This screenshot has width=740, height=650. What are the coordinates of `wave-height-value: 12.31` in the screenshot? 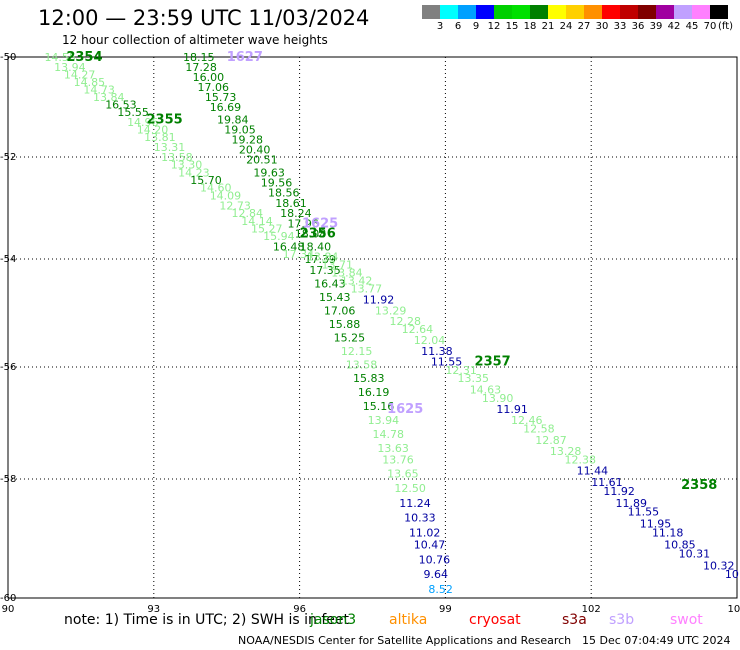 It's located at (461, 370).